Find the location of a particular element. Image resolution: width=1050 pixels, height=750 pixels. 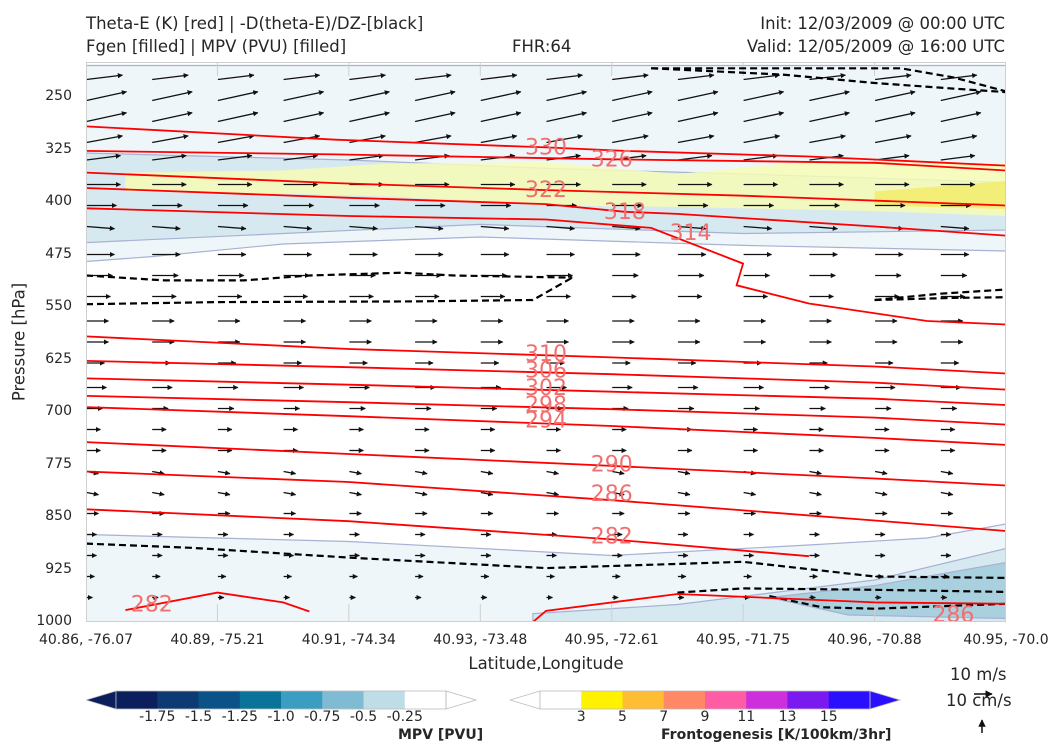

y-tick-label: 250 is located at coordinates (58, 96).